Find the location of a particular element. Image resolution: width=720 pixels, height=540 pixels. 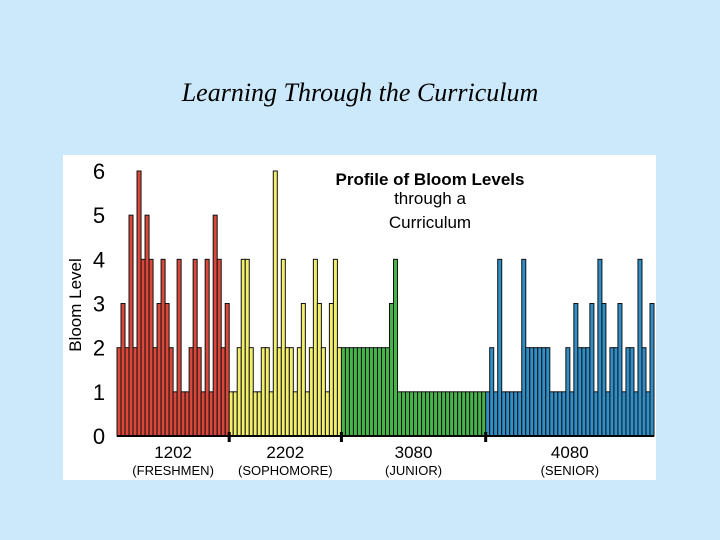

course-number-label: 3080 is located at coordinates (414, 452).